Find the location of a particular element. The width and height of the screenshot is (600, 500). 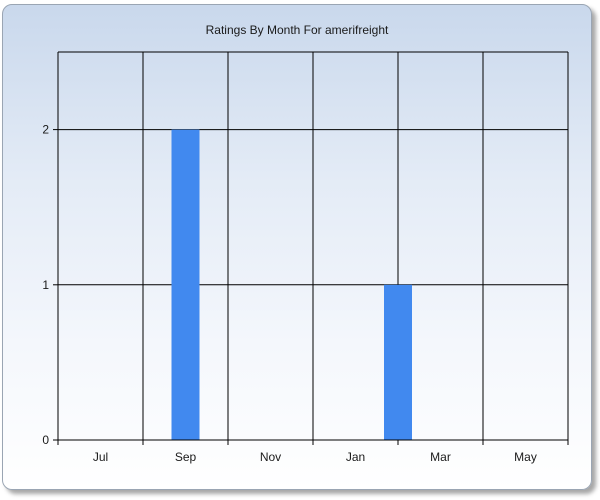

x-tick-label: Sep is located at coordinates (186, 457).